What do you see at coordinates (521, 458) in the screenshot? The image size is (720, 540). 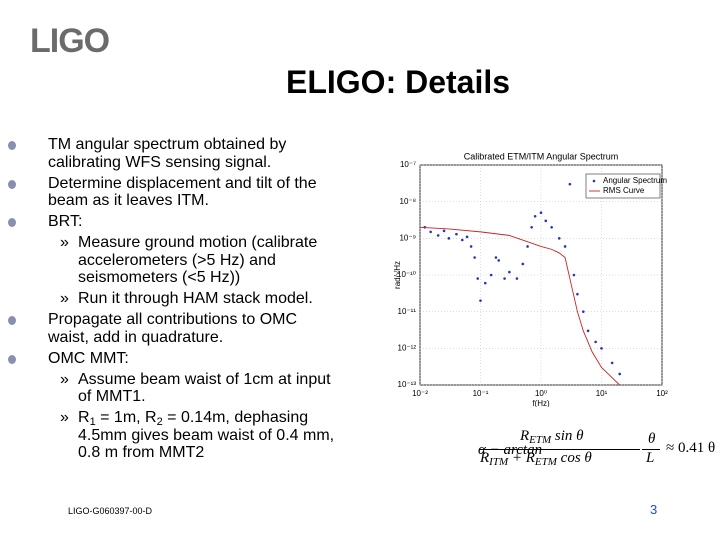 I see `text-run: + R` at bounding box center [521, 458].